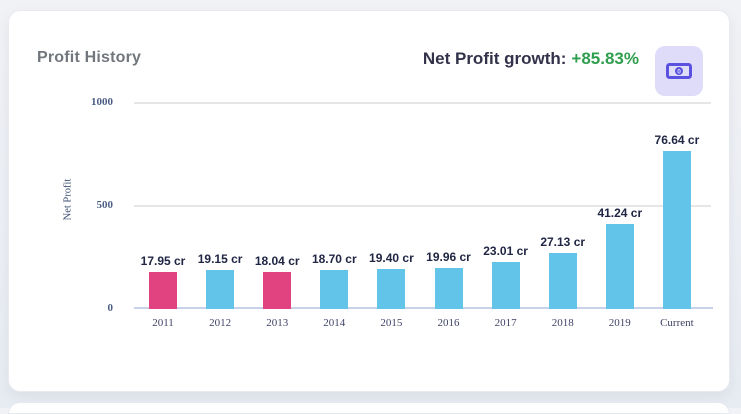 This screenshot has width=741, height=414. I want to click on x-axis-tick-label: 2013, so click(277, 323).